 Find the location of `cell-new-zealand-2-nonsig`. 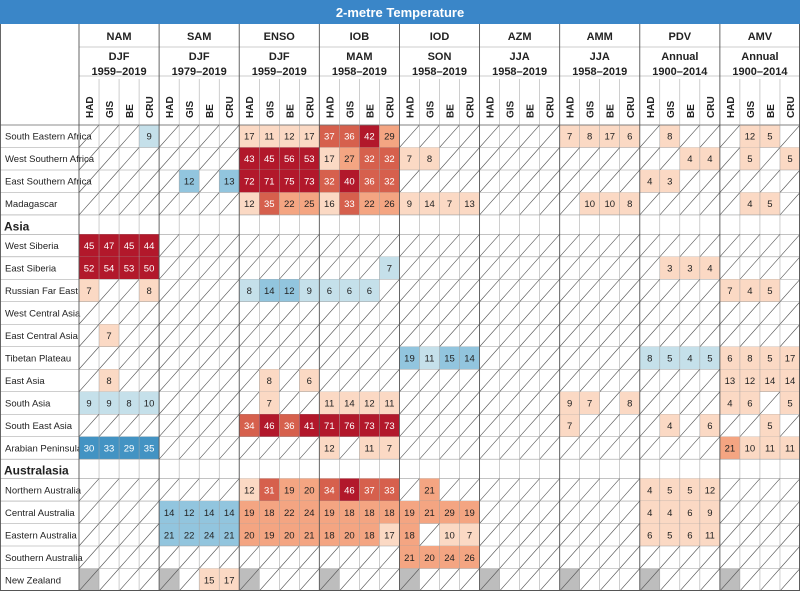

cell-new-zealand-2-nonsig is located at coordinates (129, 579).